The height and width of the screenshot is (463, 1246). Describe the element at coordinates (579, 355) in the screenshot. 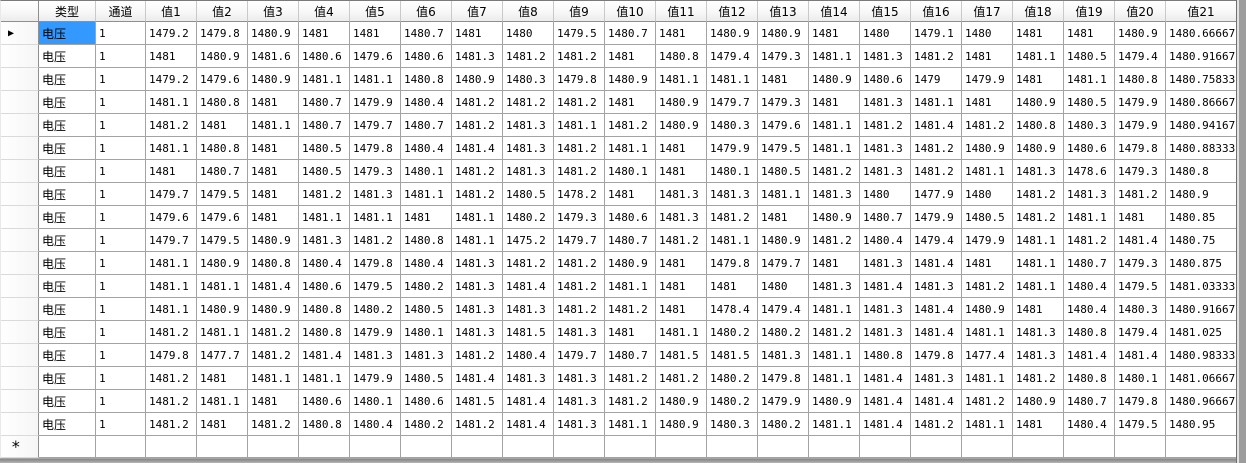

I see `cell-value: 1479.7` at that location.